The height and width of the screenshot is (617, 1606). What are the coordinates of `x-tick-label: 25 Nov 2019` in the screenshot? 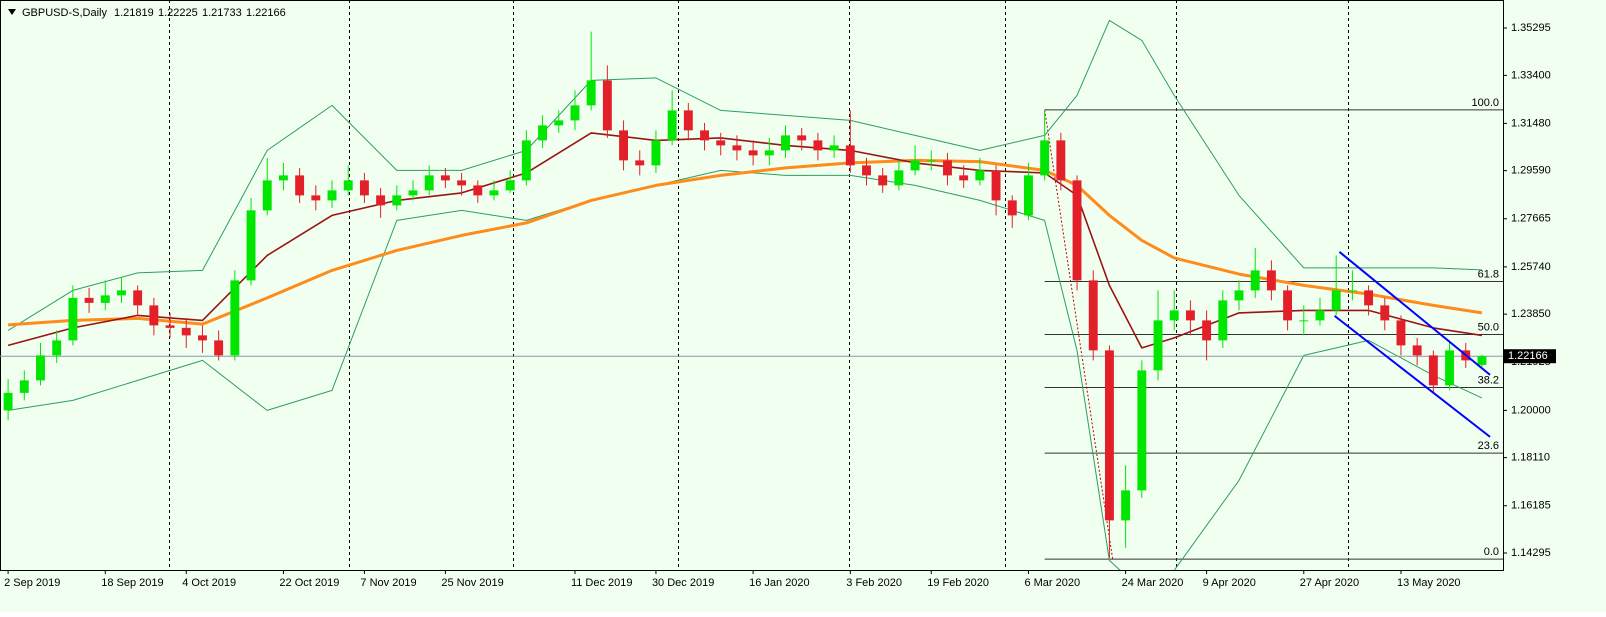 It's located at (472, 583).